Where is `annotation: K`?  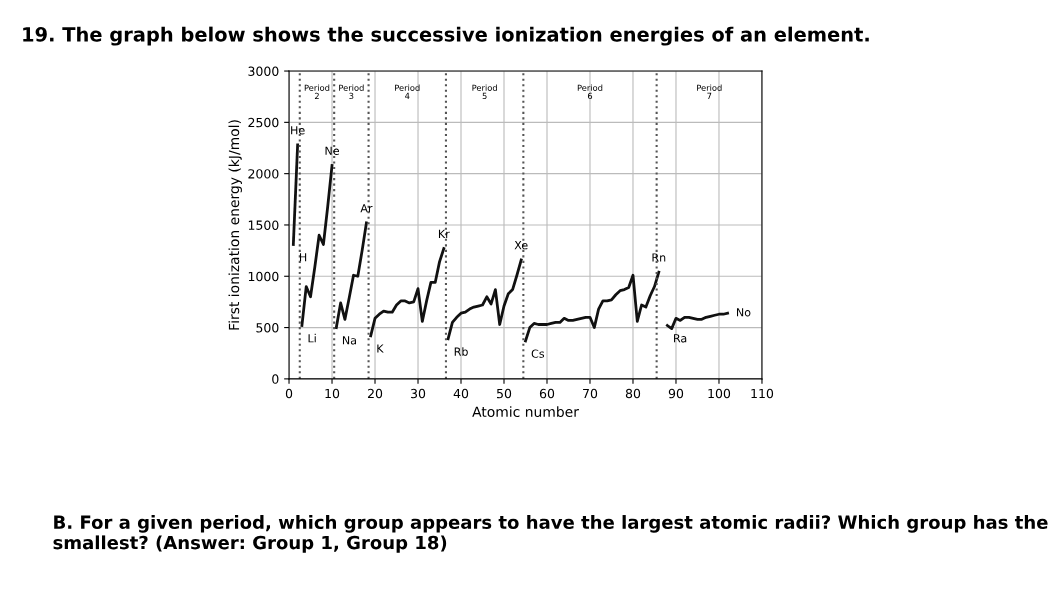
annotation: K is located at coordinates (380, 348).